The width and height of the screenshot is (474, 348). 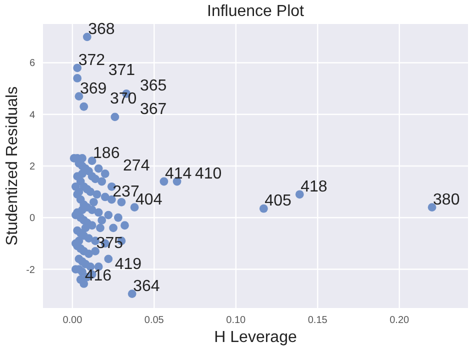 I want to click on y-tick-label: 6, so click(x=32, y=64).